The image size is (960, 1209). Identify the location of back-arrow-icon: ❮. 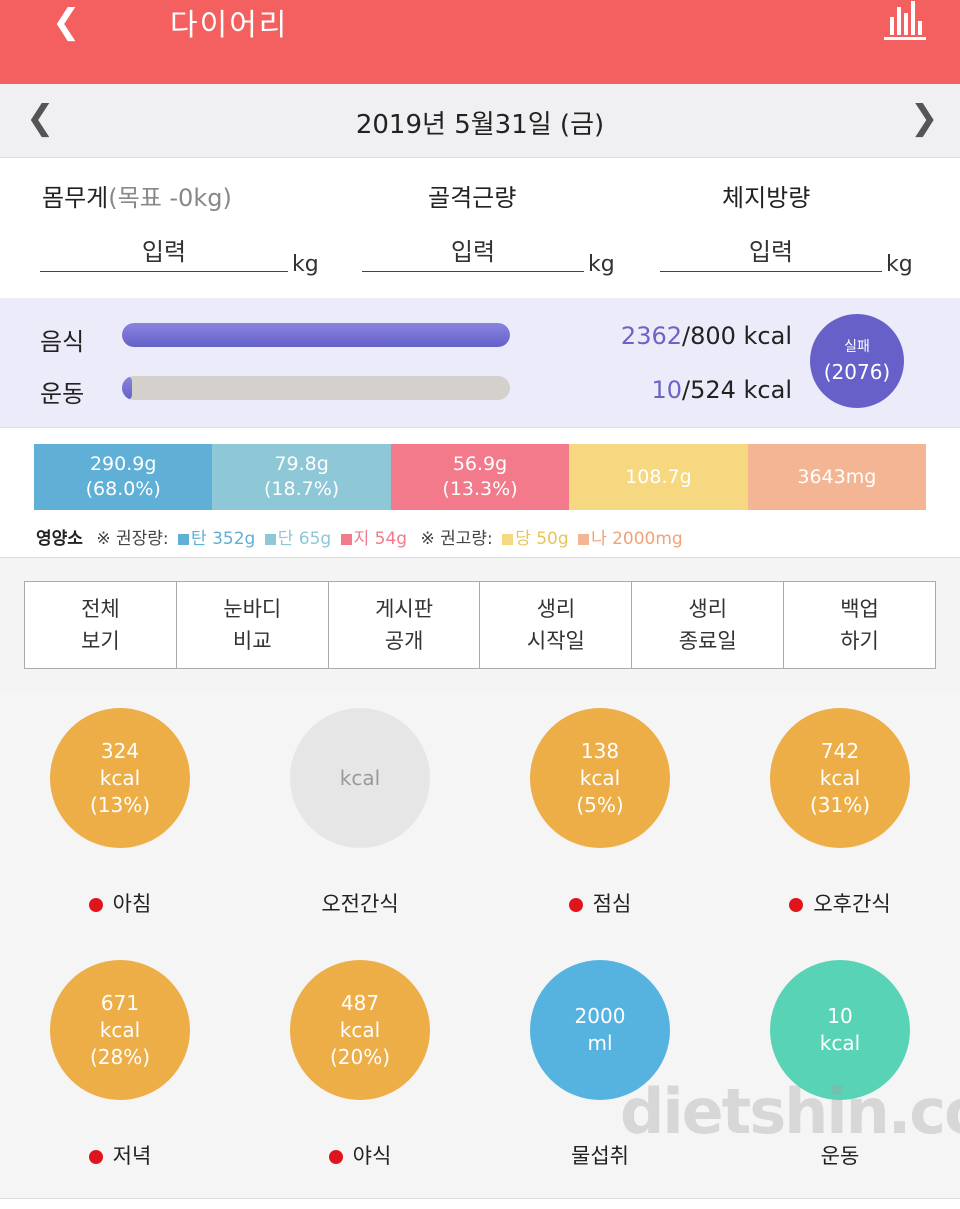
(66, 22).